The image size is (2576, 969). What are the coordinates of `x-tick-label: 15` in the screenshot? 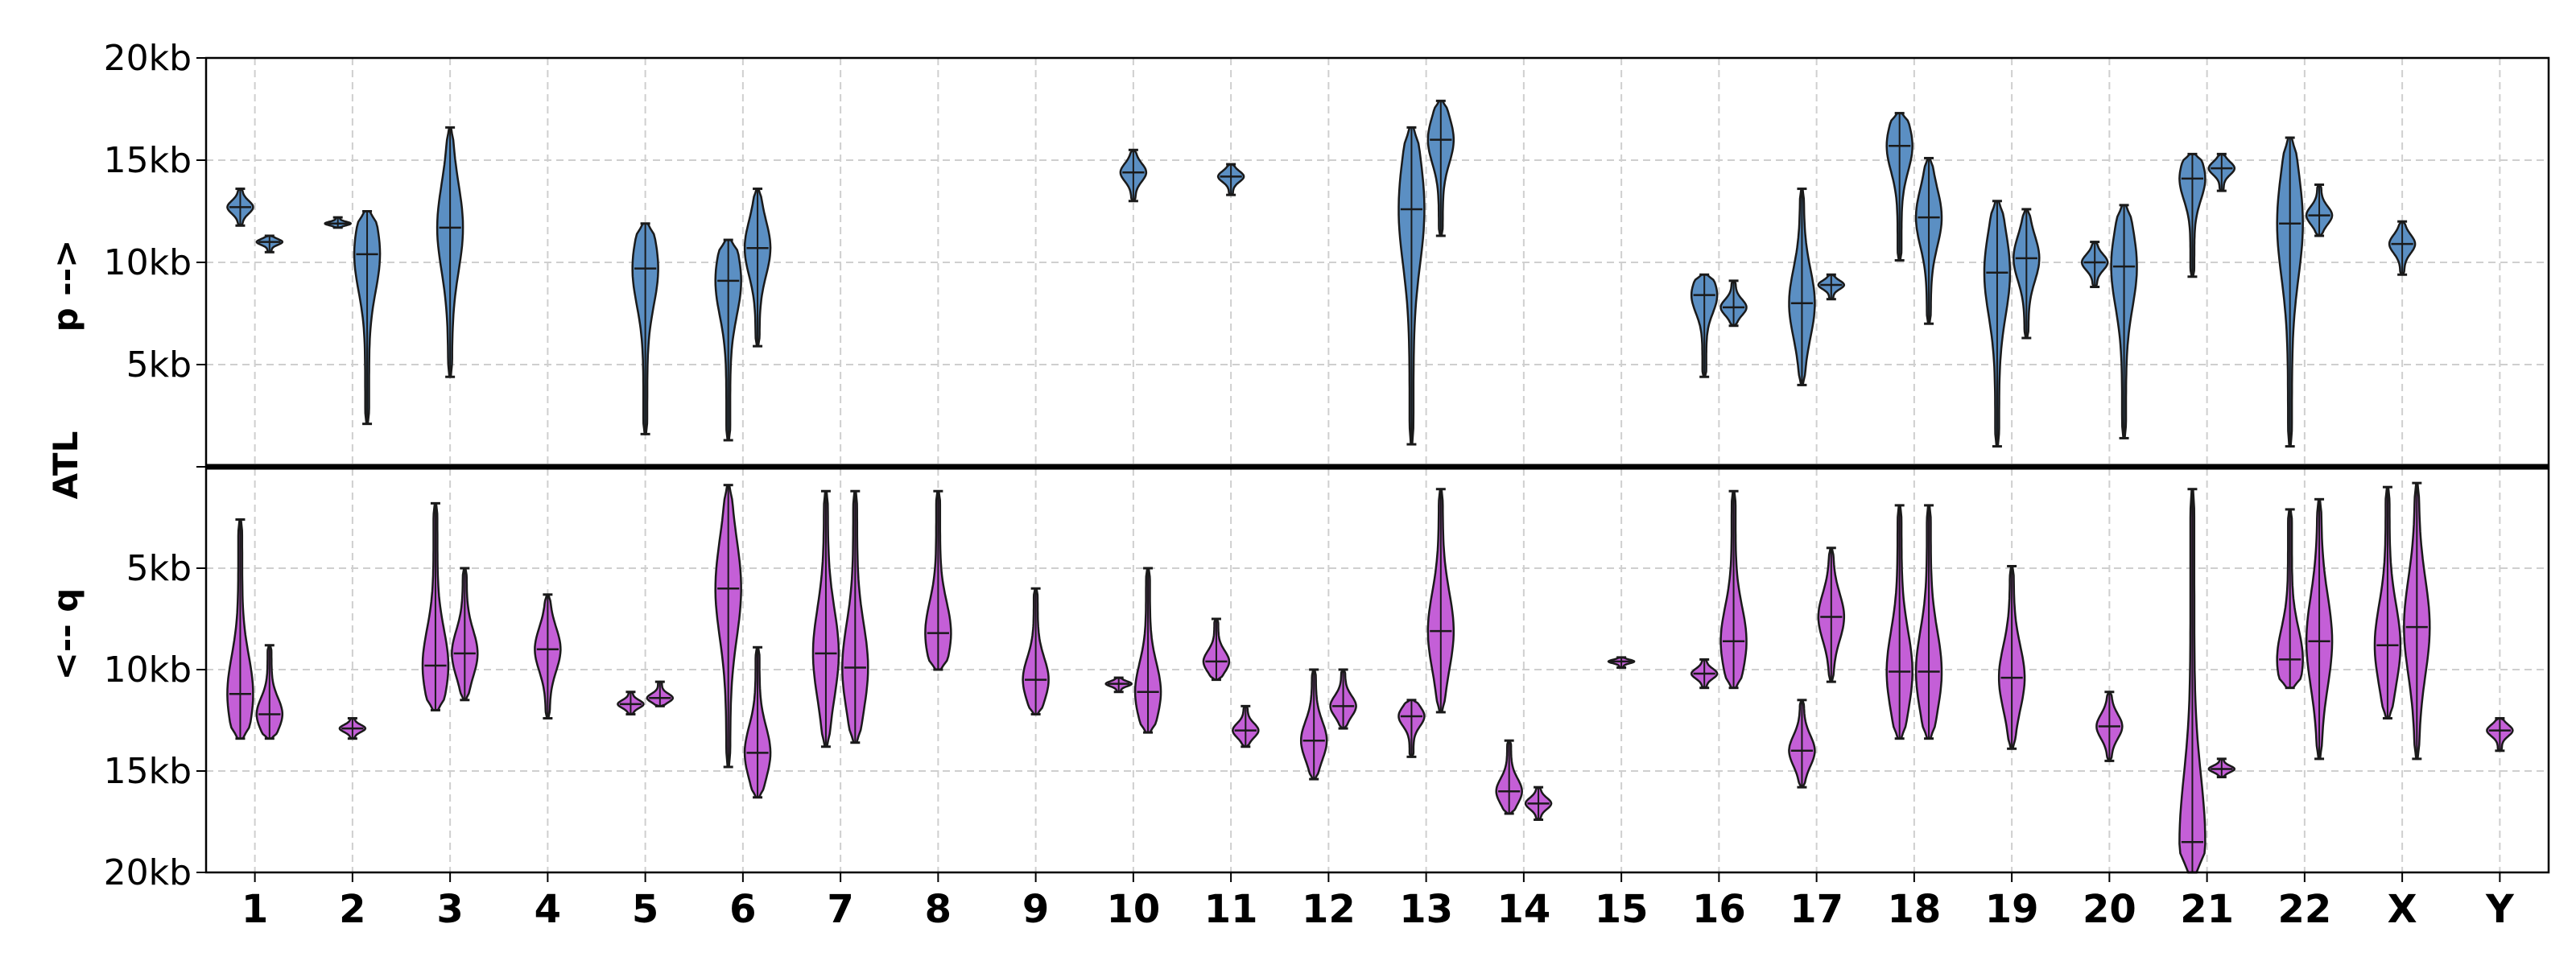 It's located at (1622, 910).